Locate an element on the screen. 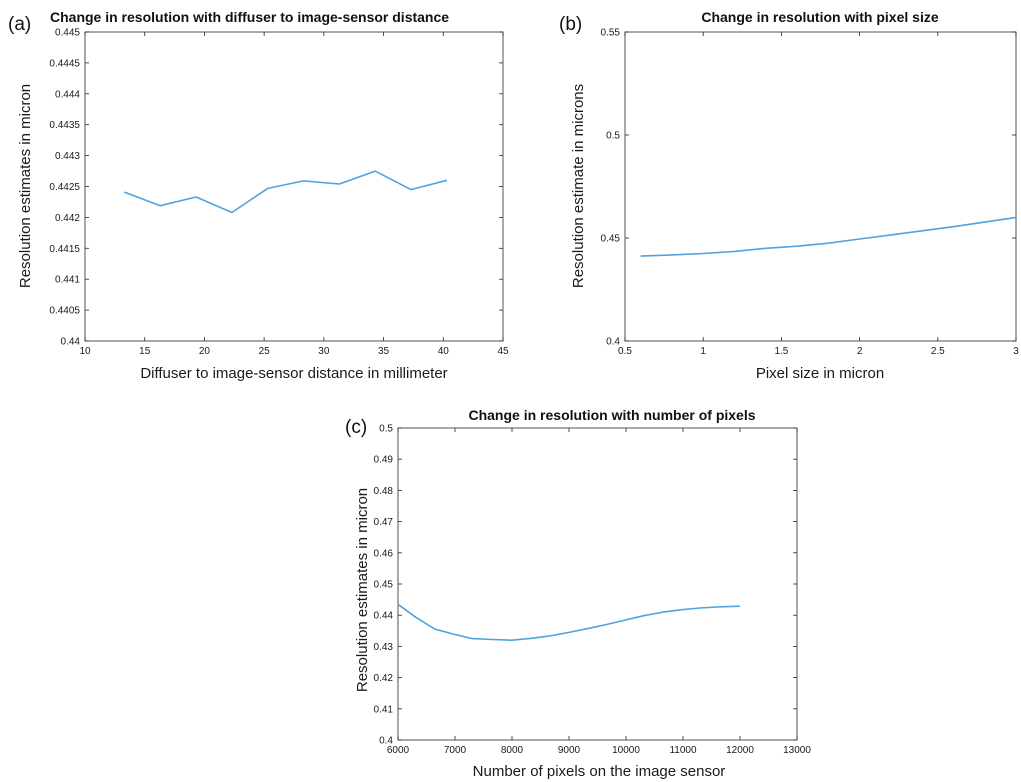  x-tick-label: 6000 is located at coordinates (398, 750).